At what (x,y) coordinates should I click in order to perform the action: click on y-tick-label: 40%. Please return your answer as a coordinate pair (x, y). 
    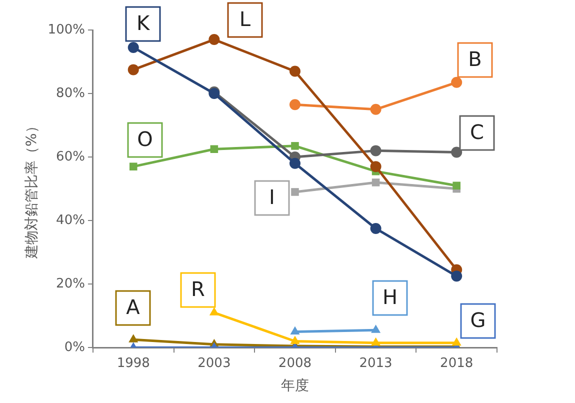
    Looking at the image, I should click on (70, 220).